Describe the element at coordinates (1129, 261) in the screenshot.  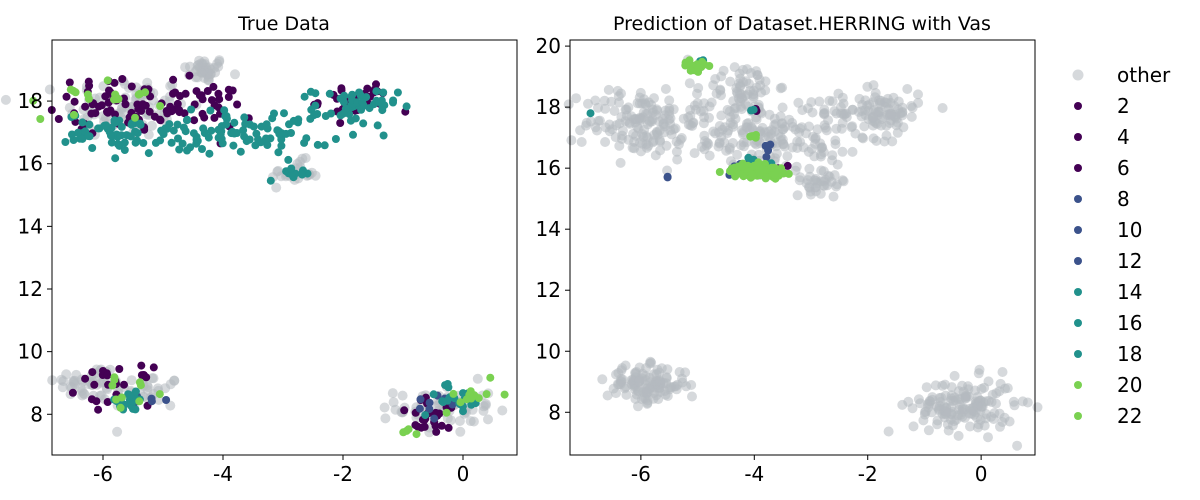
I see `legend-label-12: 12` at that location.